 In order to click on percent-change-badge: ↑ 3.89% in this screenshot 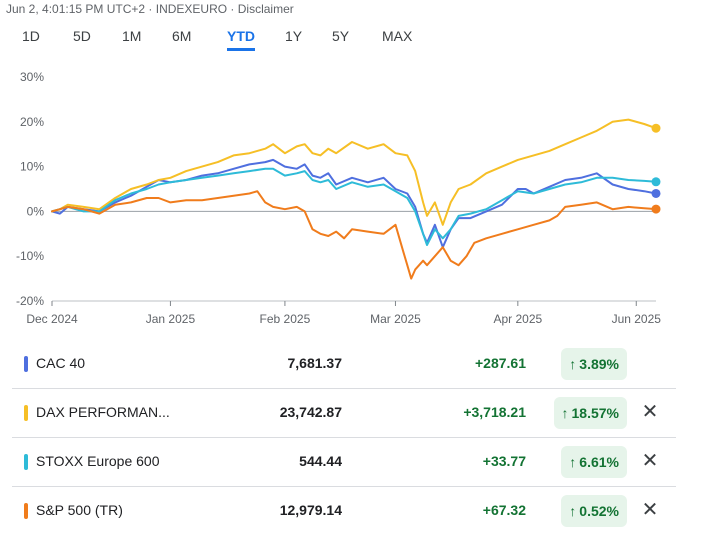, I will do `click(594, 364)`.